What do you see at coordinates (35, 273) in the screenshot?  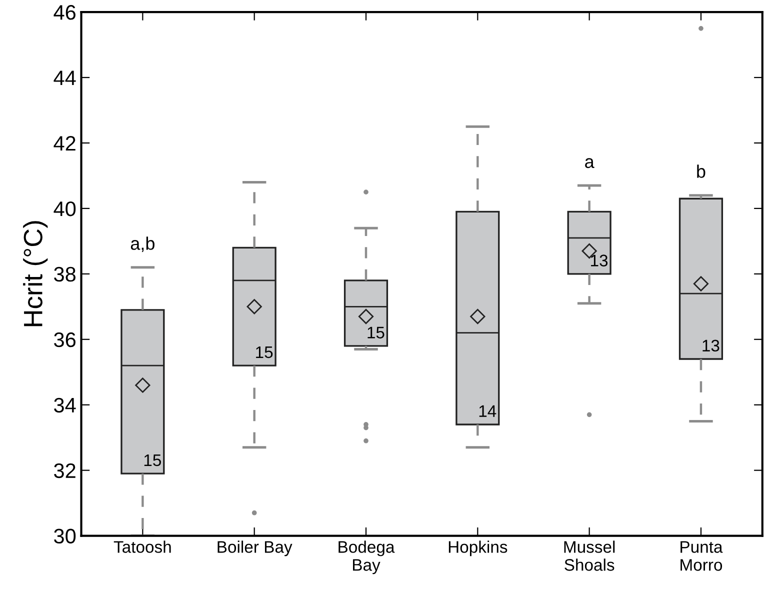 I see `y-axis-title: Hcrit (°C)` at bounding box center [35, 273].